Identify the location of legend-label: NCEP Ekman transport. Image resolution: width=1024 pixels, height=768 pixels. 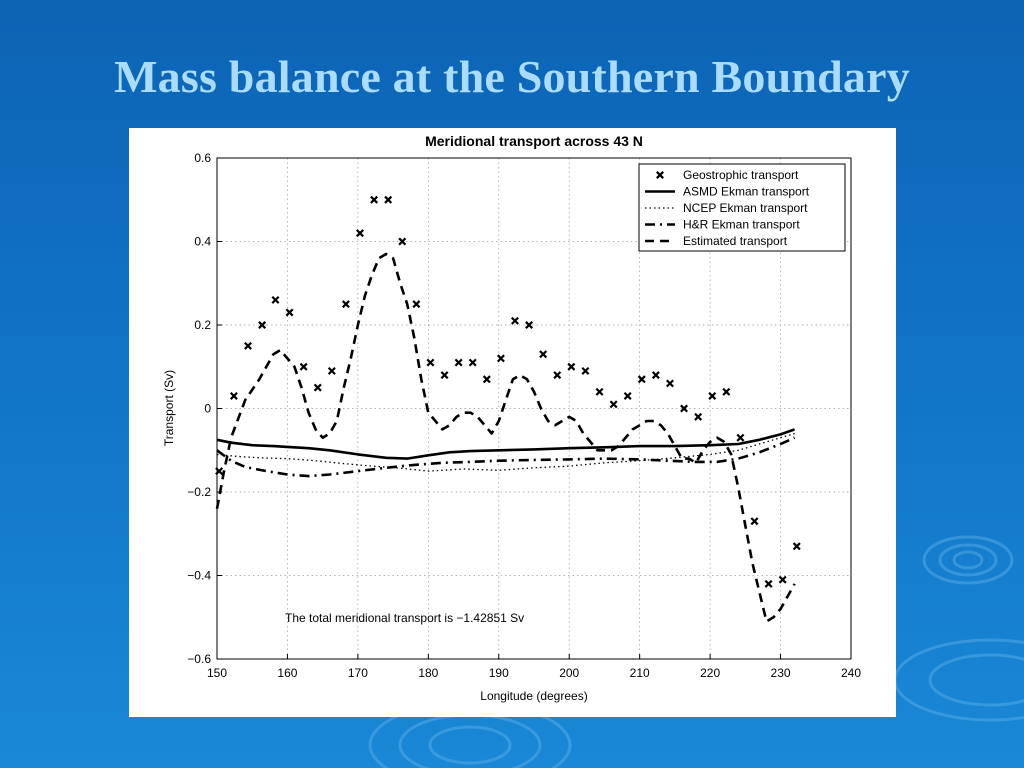
(745, 208).